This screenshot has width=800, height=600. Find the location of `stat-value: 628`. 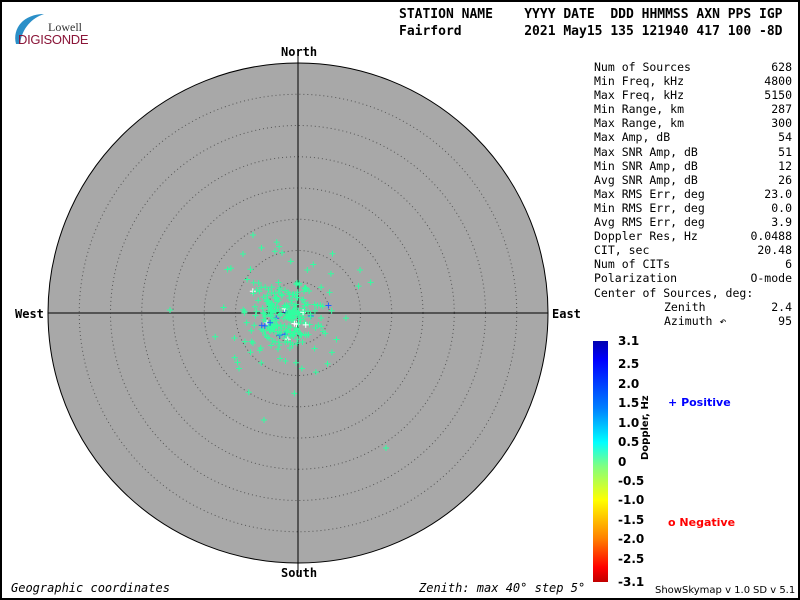

stat-value: 628 is located at coordinates (781, 67).